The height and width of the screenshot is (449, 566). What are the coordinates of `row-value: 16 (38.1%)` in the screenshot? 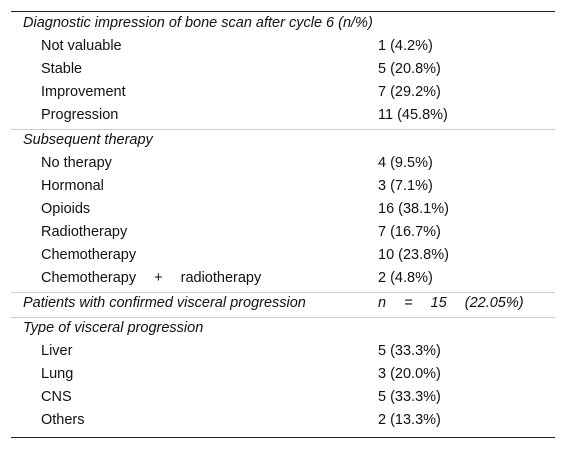 It's located at (413, 209).